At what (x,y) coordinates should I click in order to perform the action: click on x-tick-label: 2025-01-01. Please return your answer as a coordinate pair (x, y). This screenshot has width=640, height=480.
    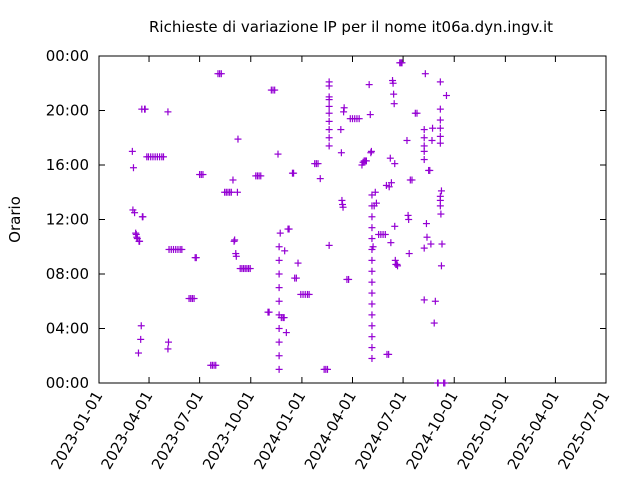
    Looking at the image, I should click on (483, 430).